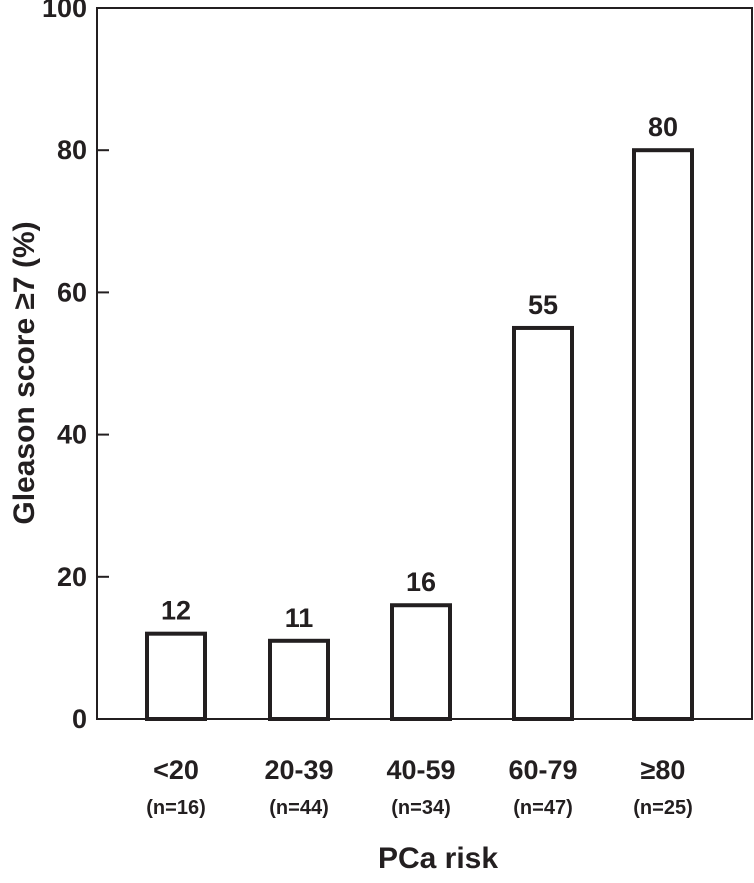  I want to click on x-category-count: (n=16), so click(175, 808).